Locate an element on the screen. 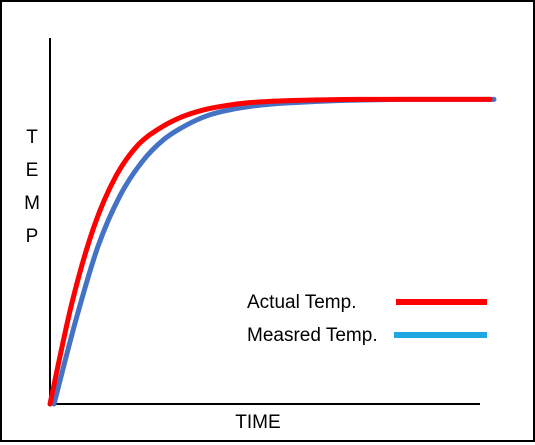  y-axis-label-letter: P is located at coordinates (32, 236).